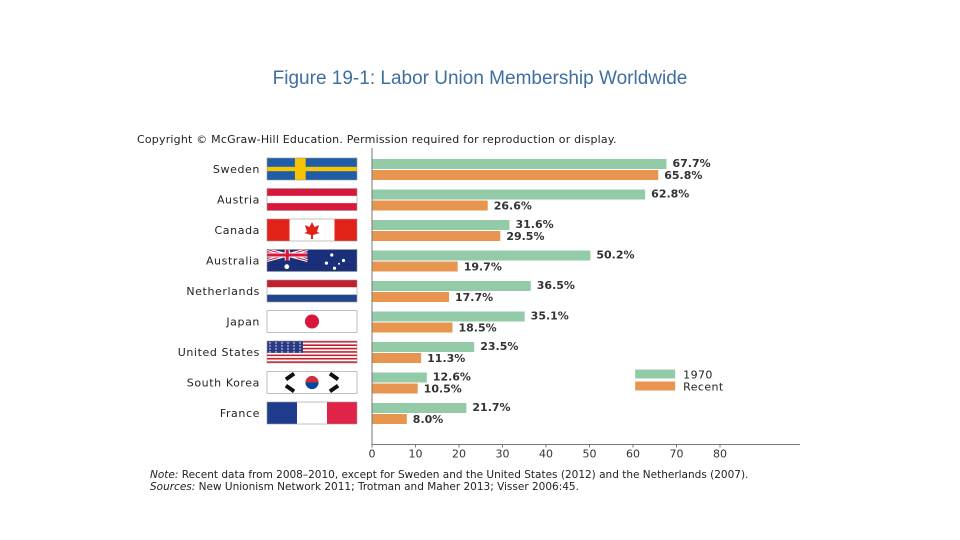  I want to click on maple-leaf-icon, so click(312, 230).